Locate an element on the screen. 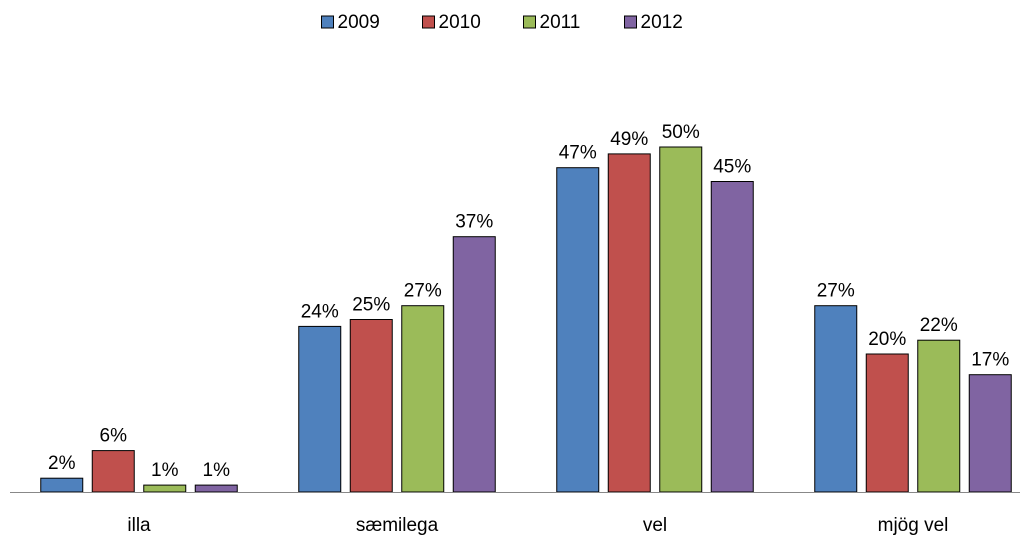  data-label: 20% is located at coordinates (887, 339).